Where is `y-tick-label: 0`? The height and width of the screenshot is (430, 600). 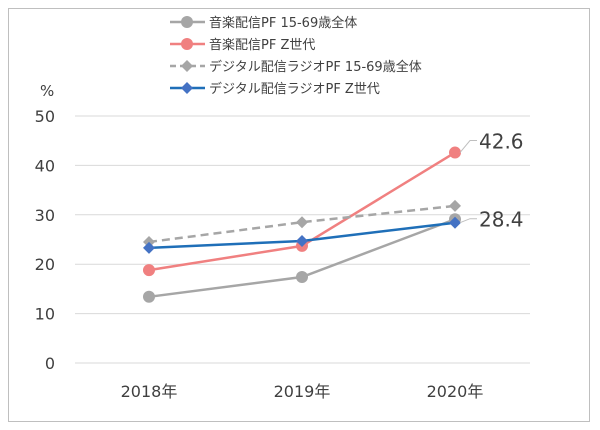 y-tick-label: 0 is located at coordinates (50, 363).